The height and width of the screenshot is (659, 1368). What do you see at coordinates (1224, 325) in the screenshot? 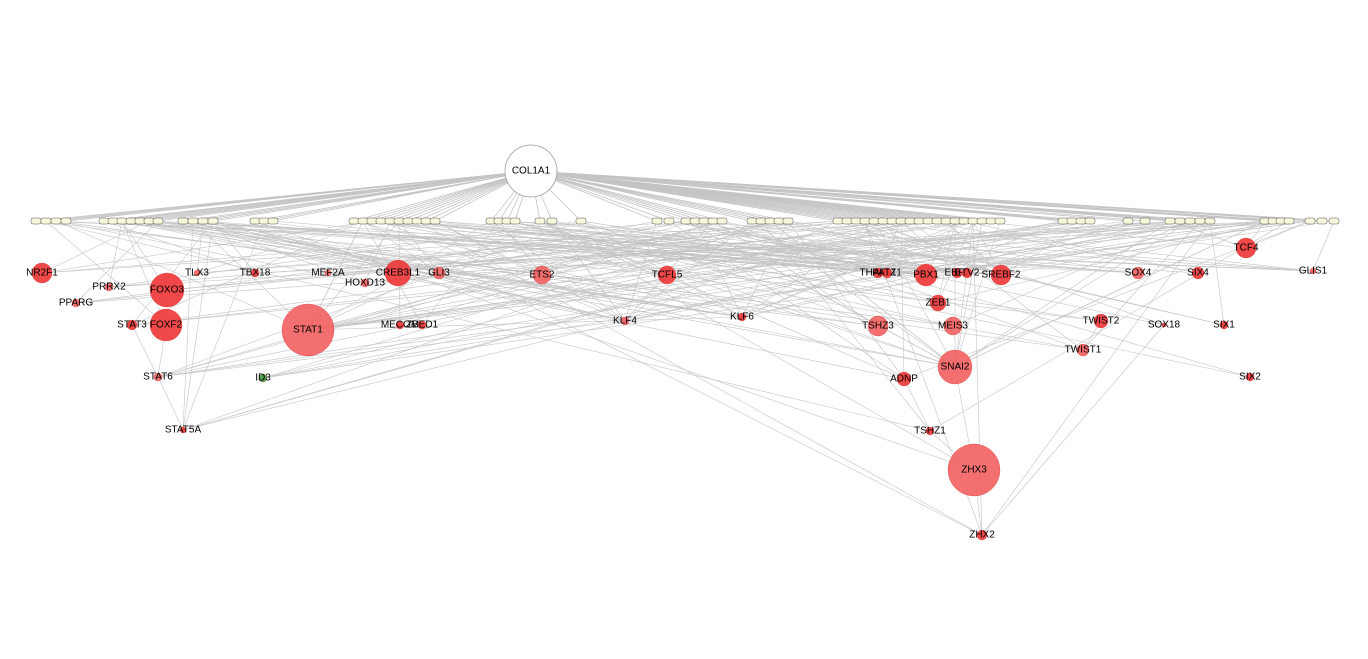
I see `tf-node: SIX1` at bounding box center [1224, 325].